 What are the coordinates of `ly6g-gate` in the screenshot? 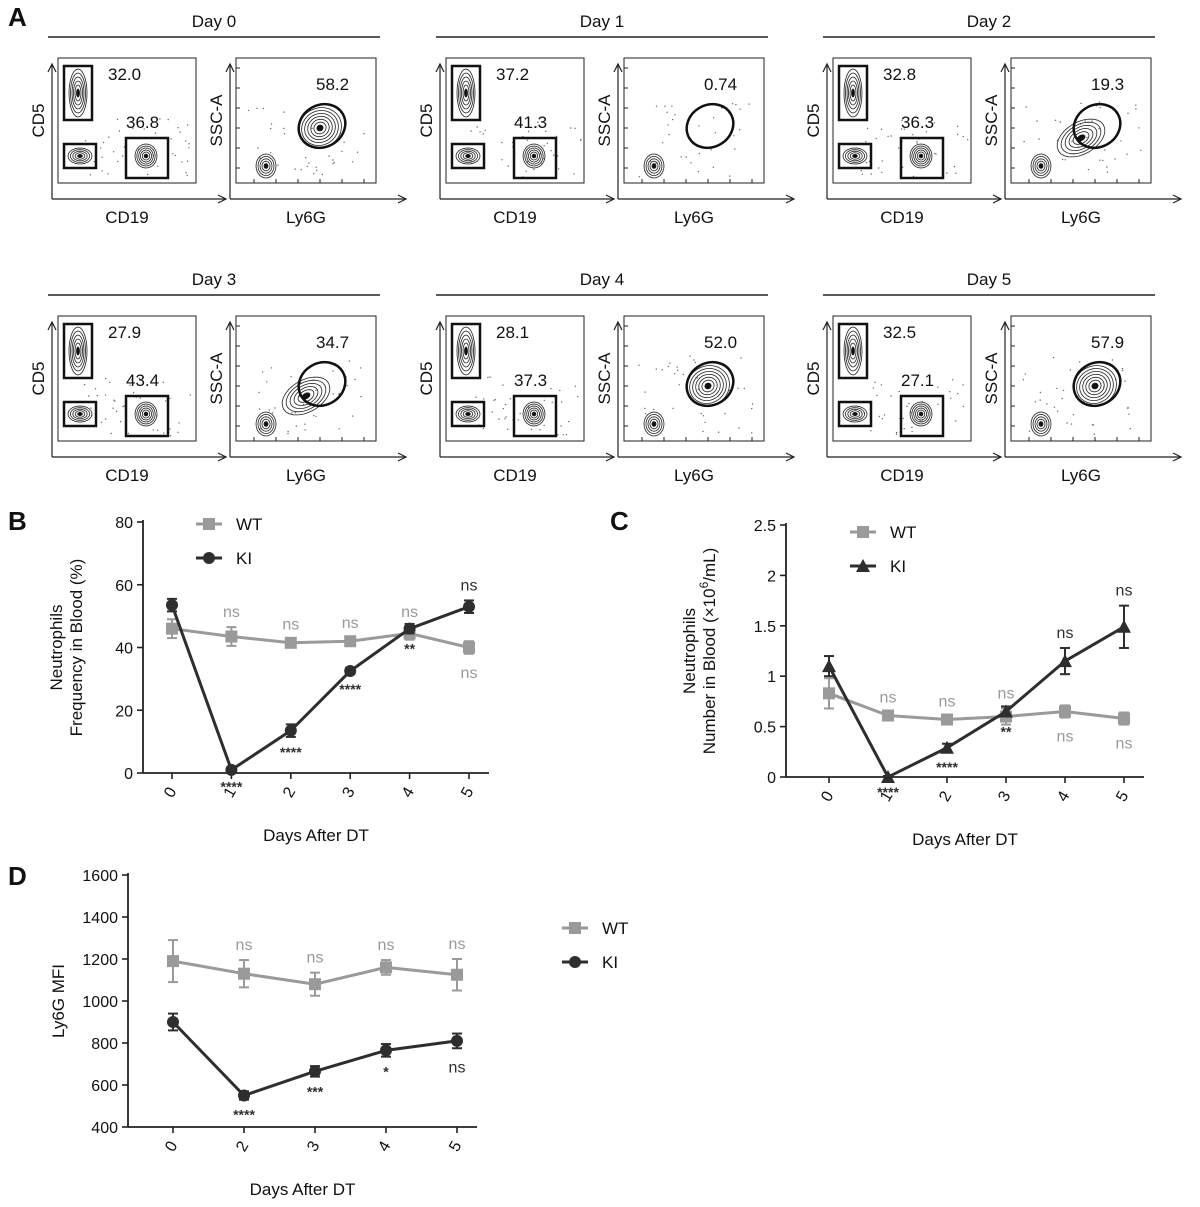 It's located at (710, 126).